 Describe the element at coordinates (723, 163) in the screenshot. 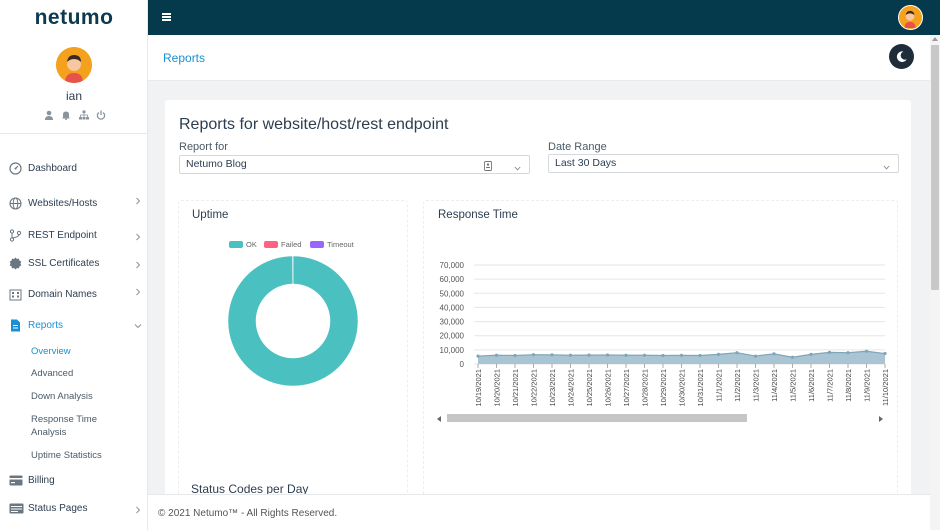

I see `date-range-select: Last 30 Days` at that location.